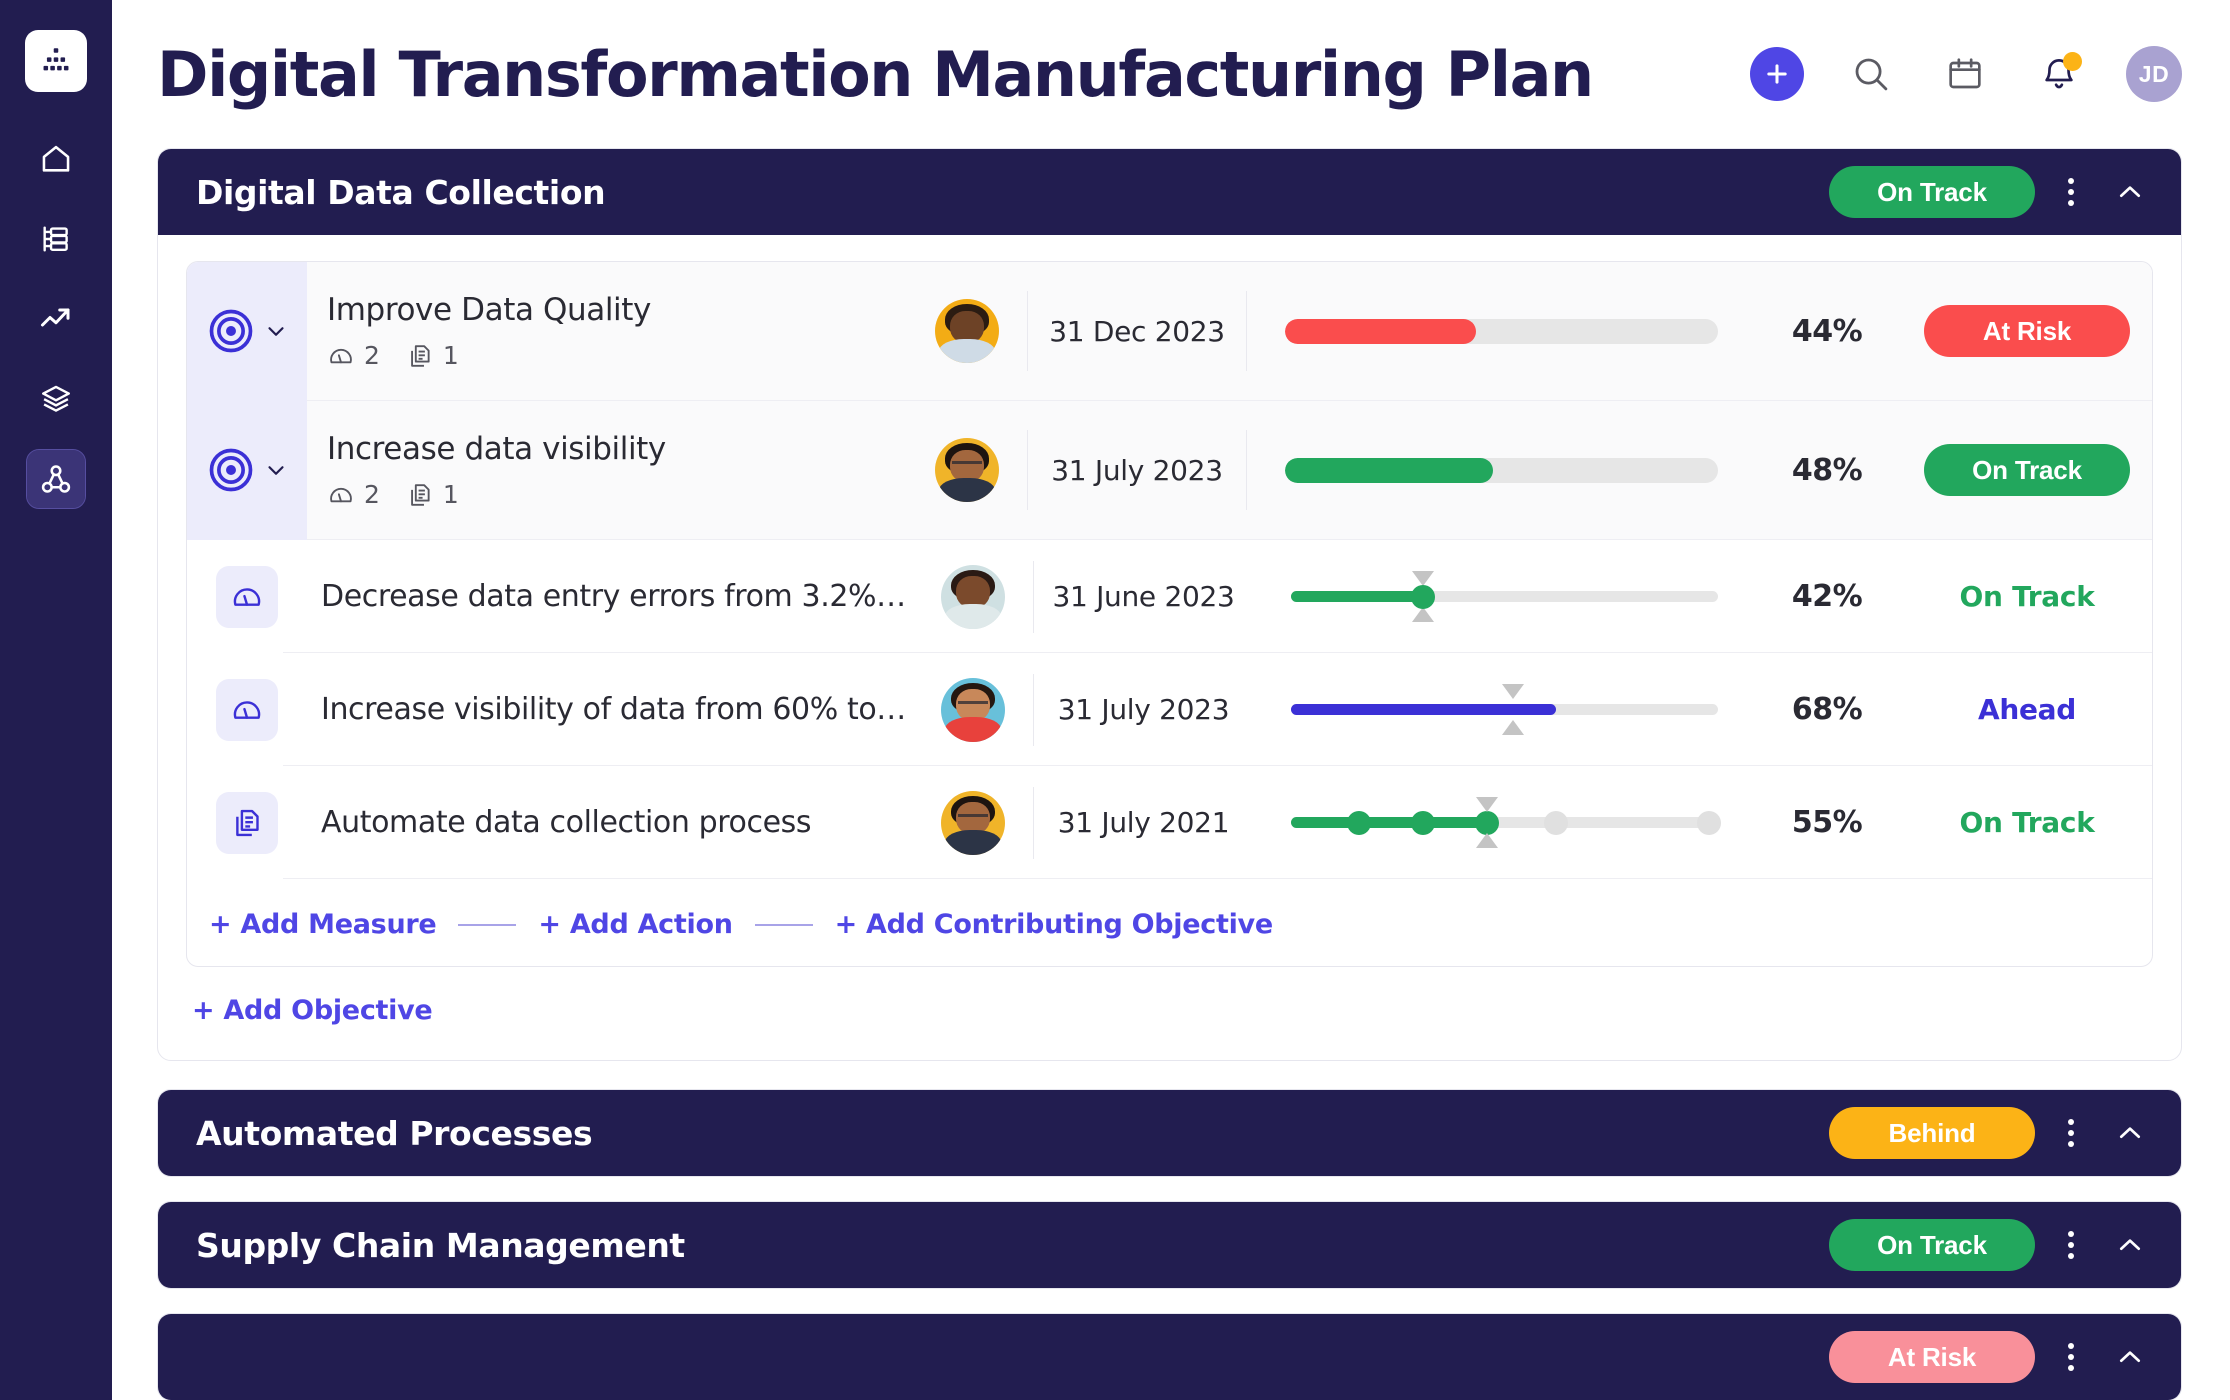 Image resolution: width=2230 pixels, height=1400 pixels. I want to click on action-due-date: 31 July 2021, so click(1143, 822).